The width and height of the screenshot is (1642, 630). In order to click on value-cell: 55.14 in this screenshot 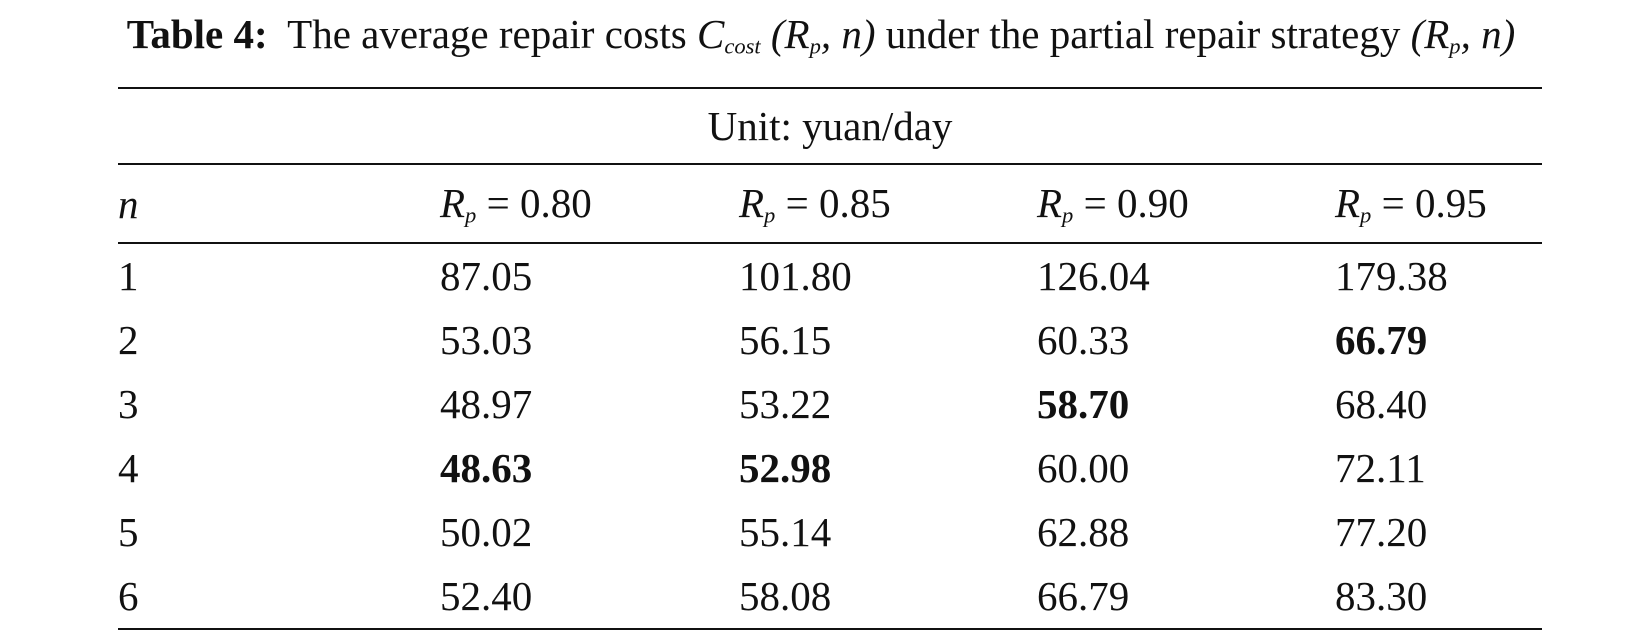, I will do `click(888, 532)`.